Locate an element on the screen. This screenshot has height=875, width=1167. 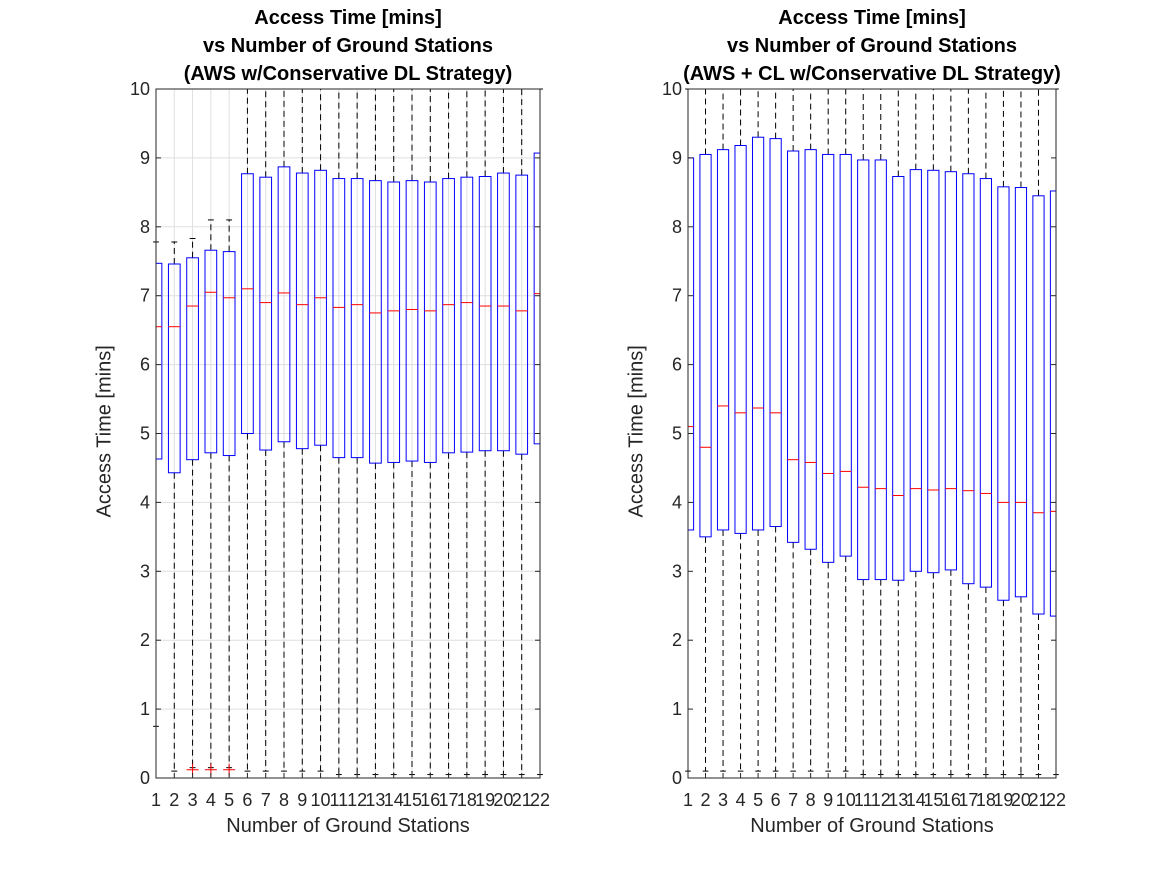
right-ytick-label: 3 is located at coordinates (677, 571).